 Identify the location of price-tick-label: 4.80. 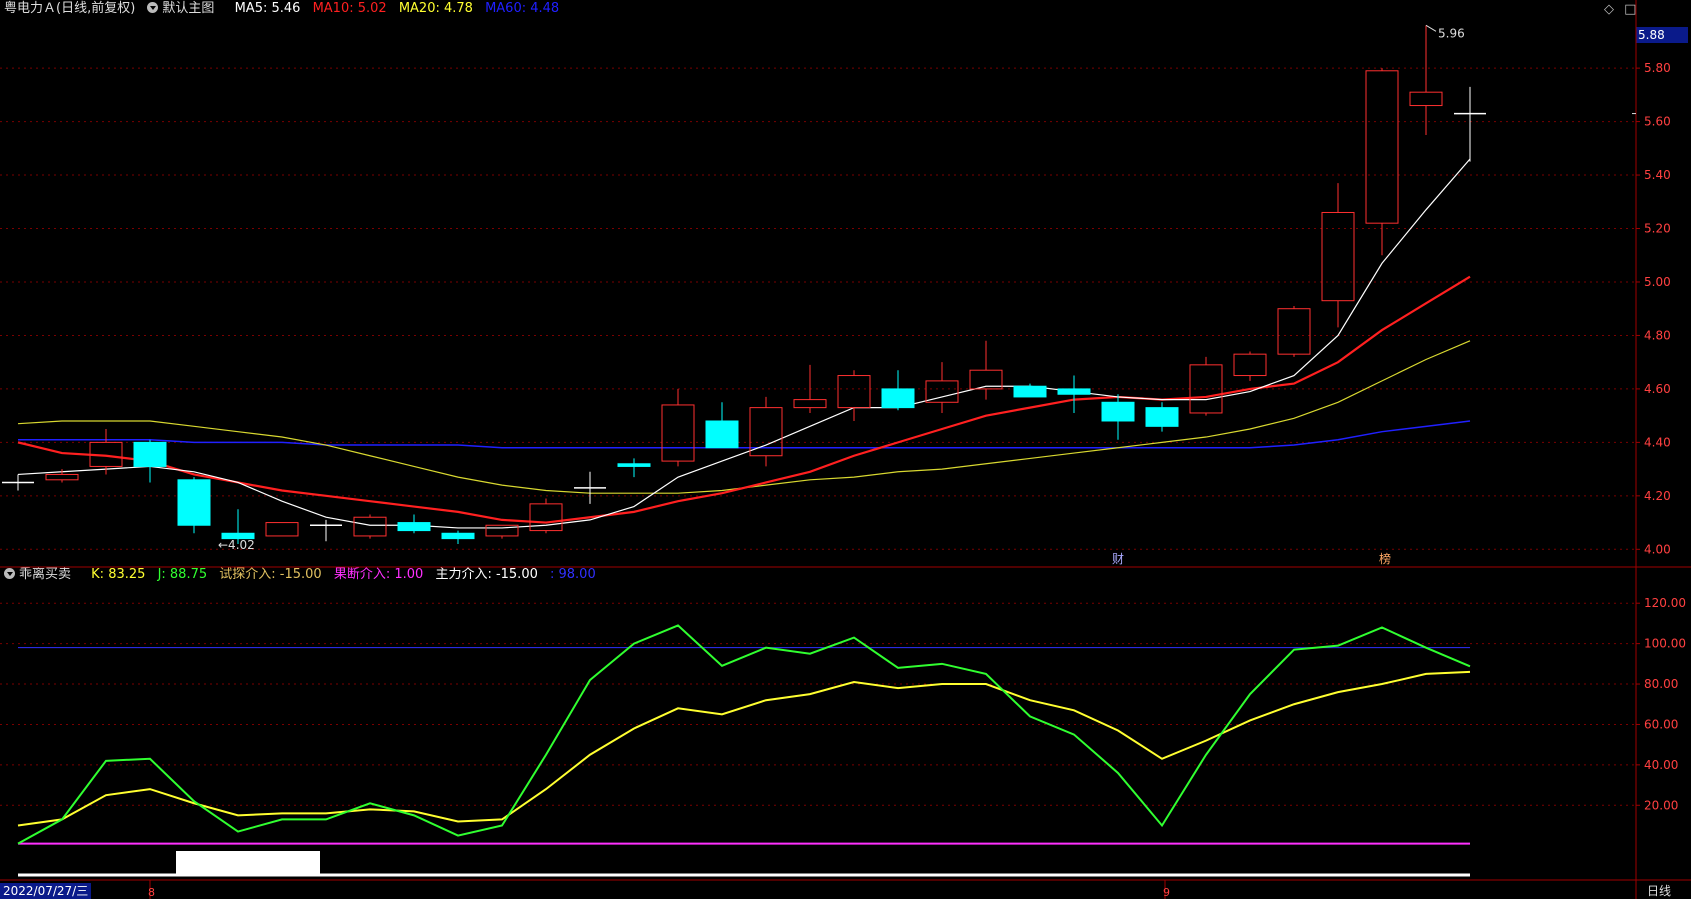
(1657, 335).